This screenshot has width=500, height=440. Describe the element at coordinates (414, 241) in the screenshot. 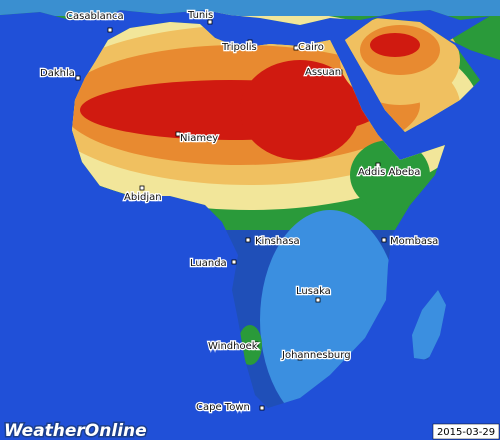

I see `city-label: Mombasa` at that location.